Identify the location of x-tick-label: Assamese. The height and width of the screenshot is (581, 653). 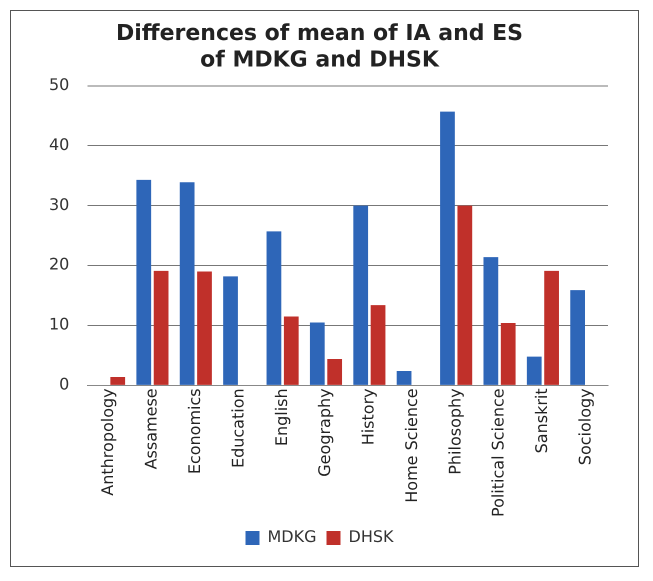
(151, 429).